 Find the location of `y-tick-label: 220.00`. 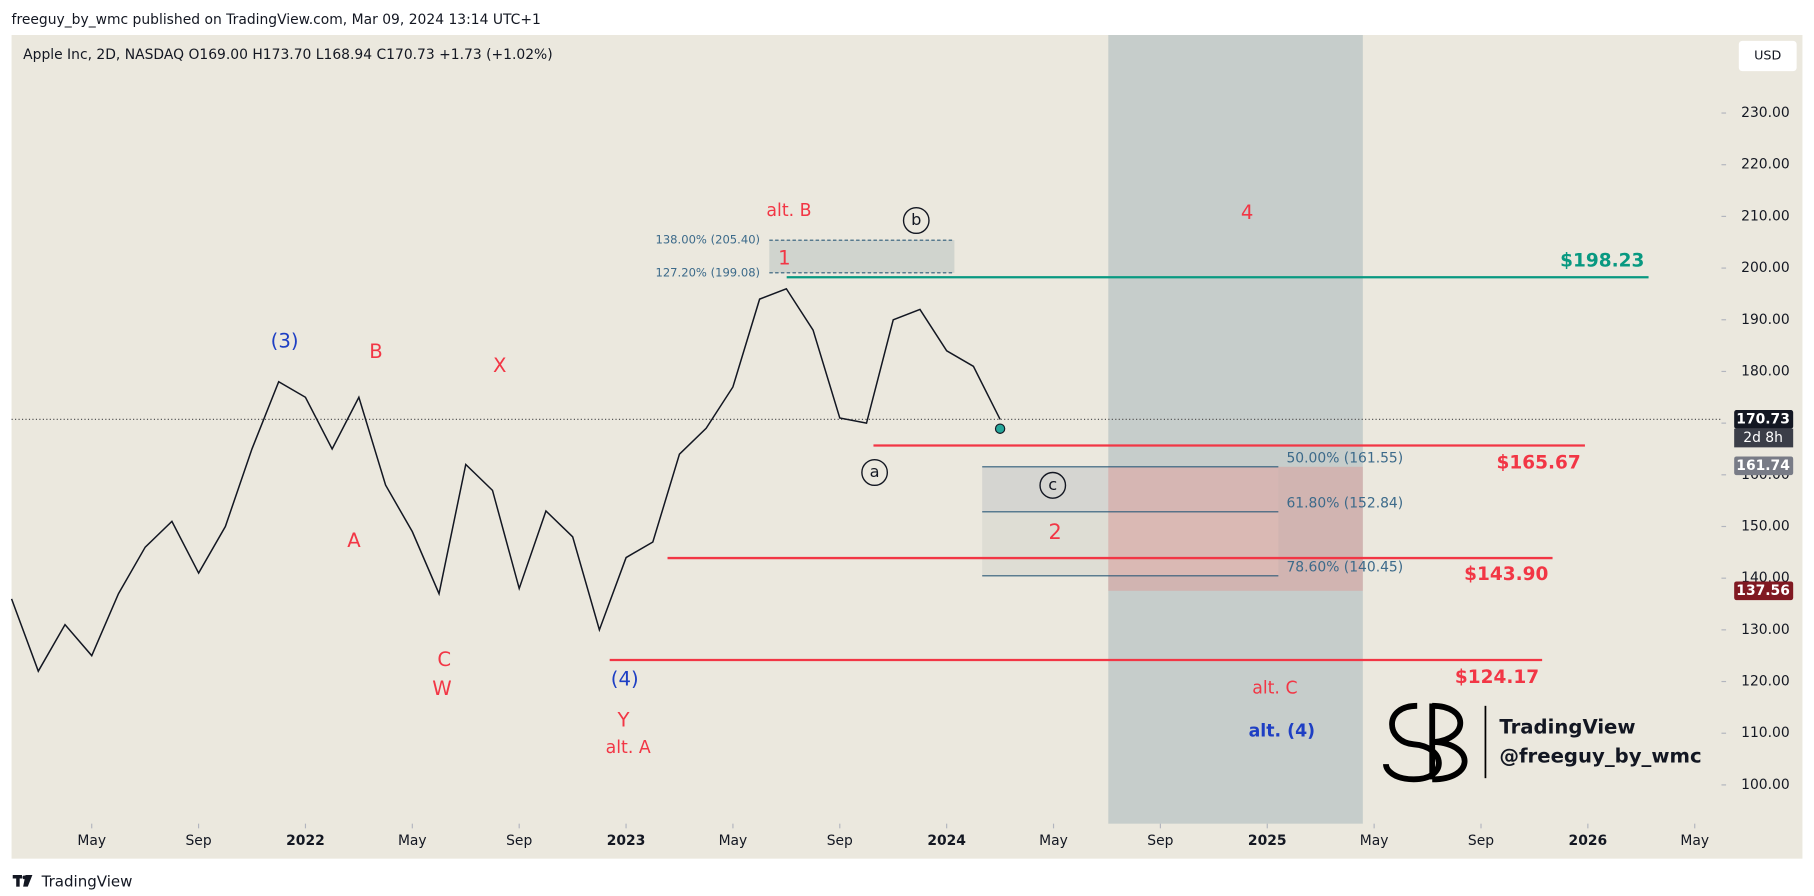

y-tick-label: 220.00 is located at coordinates (1765, 165).